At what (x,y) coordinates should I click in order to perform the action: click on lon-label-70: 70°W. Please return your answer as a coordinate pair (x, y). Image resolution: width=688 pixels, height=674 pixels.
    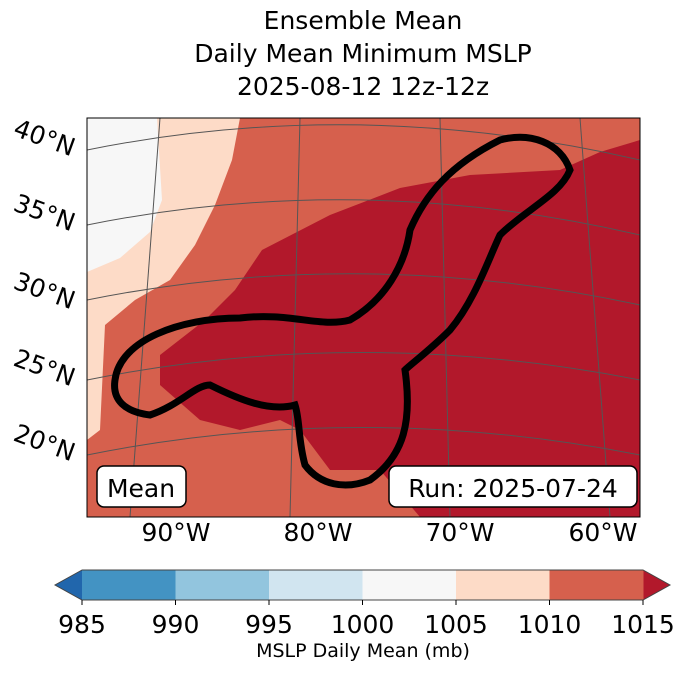
    Looking at the image, I should click on (459, 532).